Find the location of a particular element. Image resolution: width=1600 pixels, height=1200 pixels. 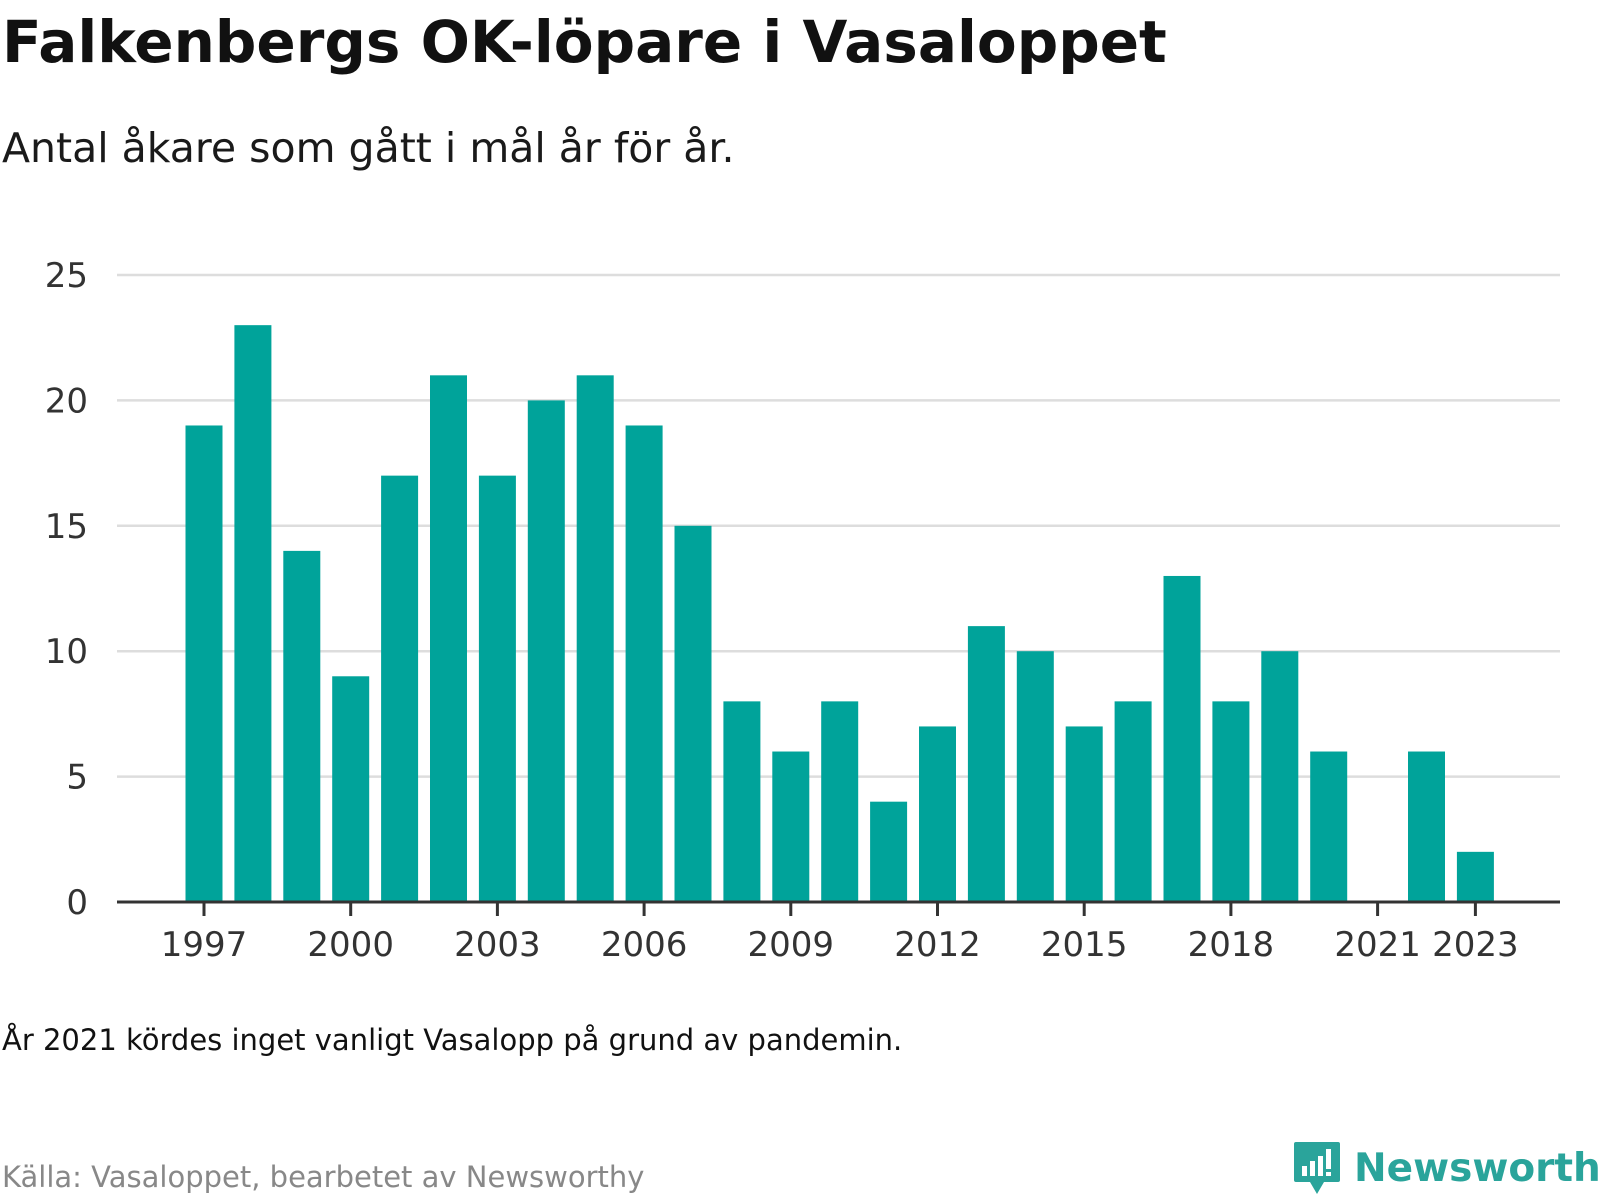

x-tick-label: 2009 is located at coordinates (791, 945).